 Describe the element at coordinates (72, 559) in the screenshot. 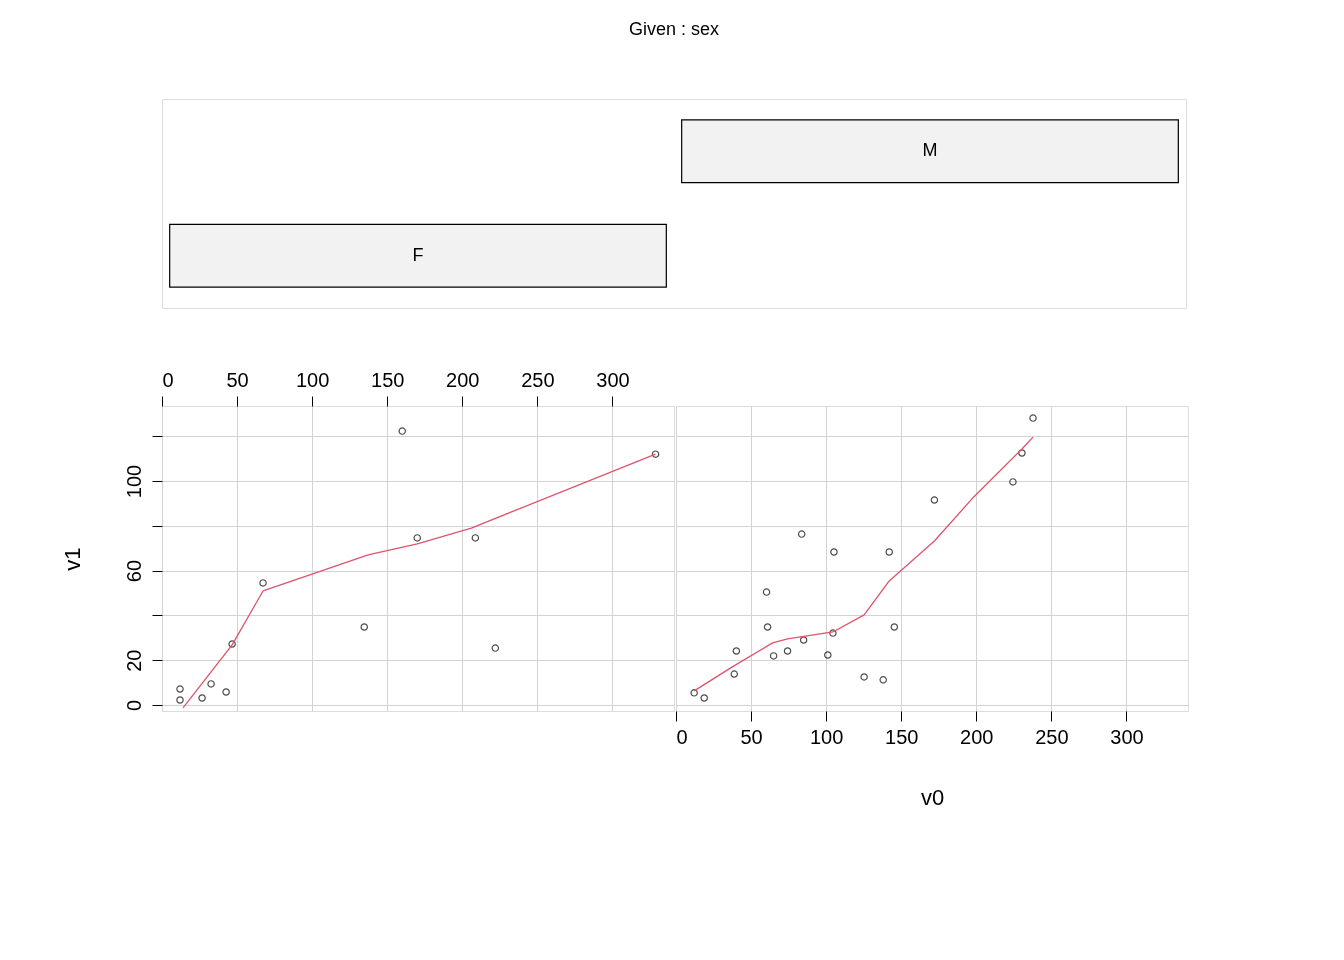

I see `y-axis-title: v1` at that location.